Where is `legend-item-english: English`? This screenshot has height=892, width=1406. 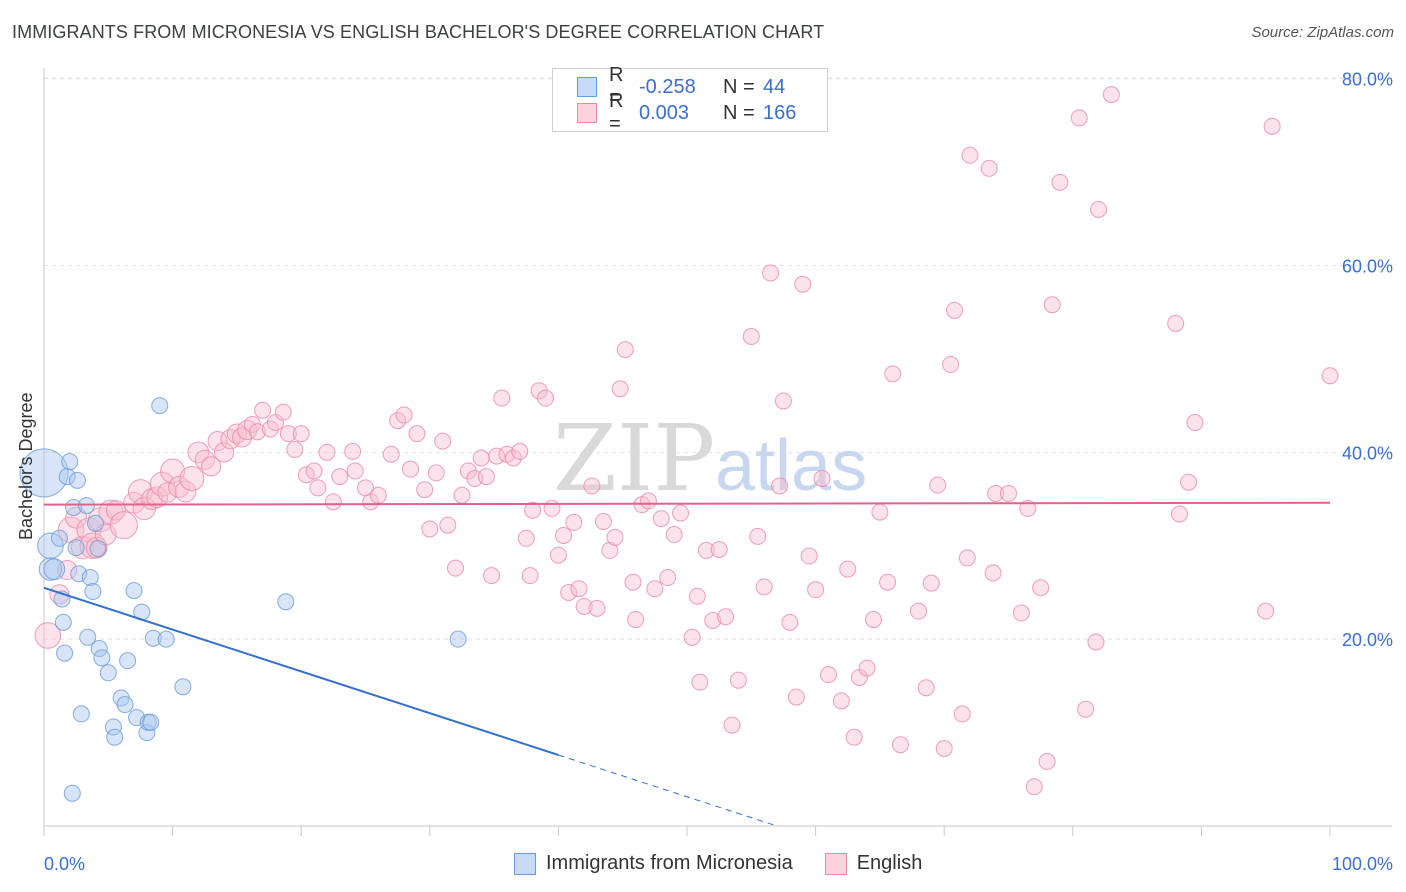
legend-item-english: English is located at coordinates (873, 863).